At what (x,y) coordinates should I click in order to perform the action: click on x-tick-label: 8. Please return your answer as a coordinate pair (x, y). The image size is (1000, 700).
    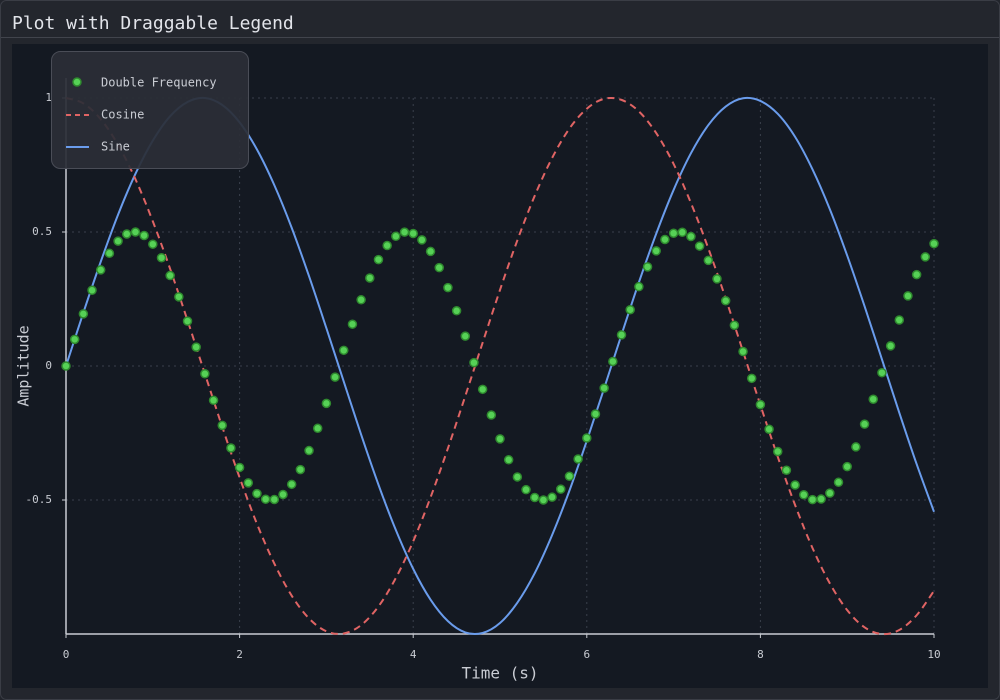
    Looking at the image, I should click on (760, 654).